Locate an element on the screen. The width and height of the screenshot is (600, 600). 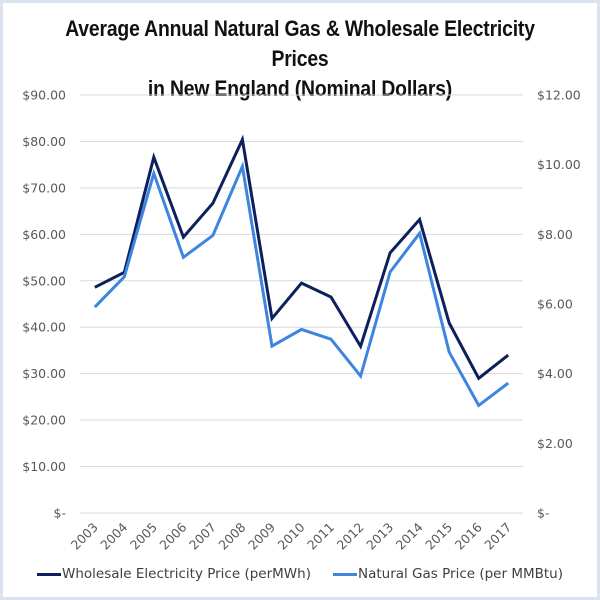
left-tick-label: $20.00 is located at coordinates (44, 420).